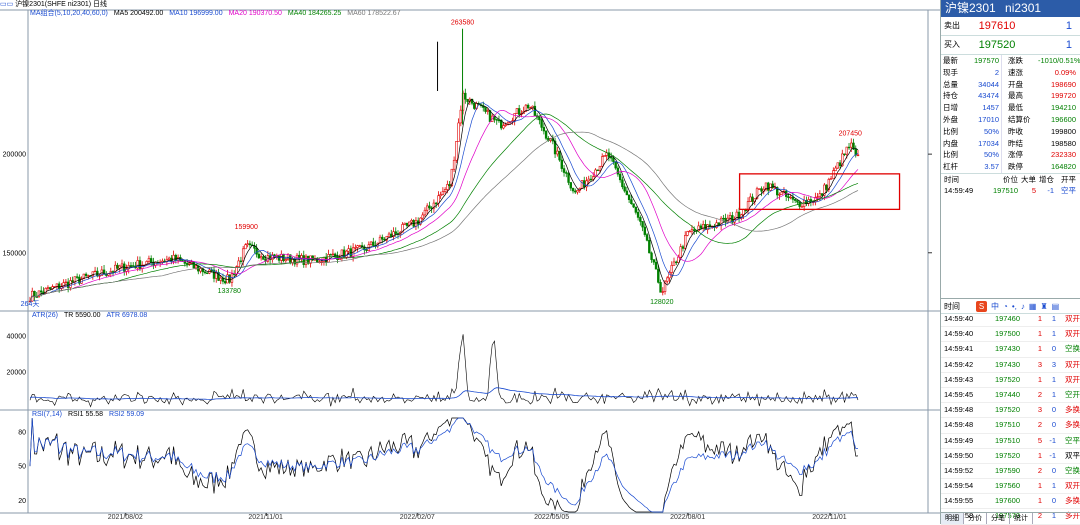  I want to click on tick-row: 14:59:45 197440 2 1 空开, so click(1010, 396).